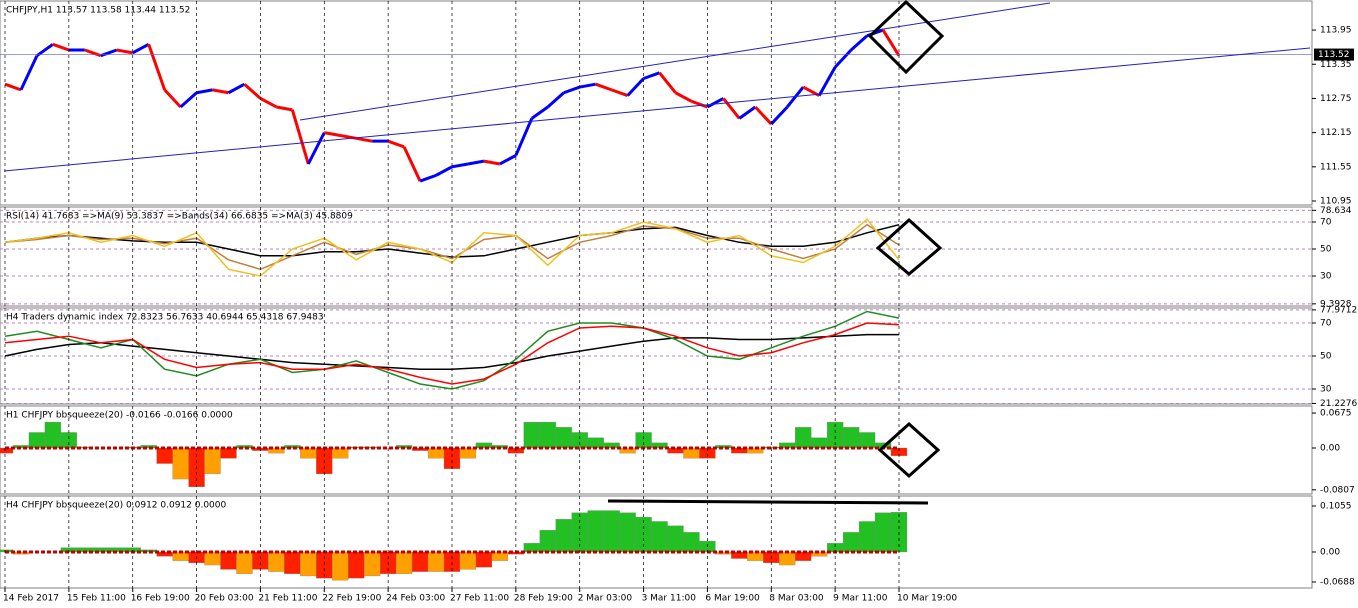 The image size is (1358, 608). I want to click on indicator-line, so click(452, 353).